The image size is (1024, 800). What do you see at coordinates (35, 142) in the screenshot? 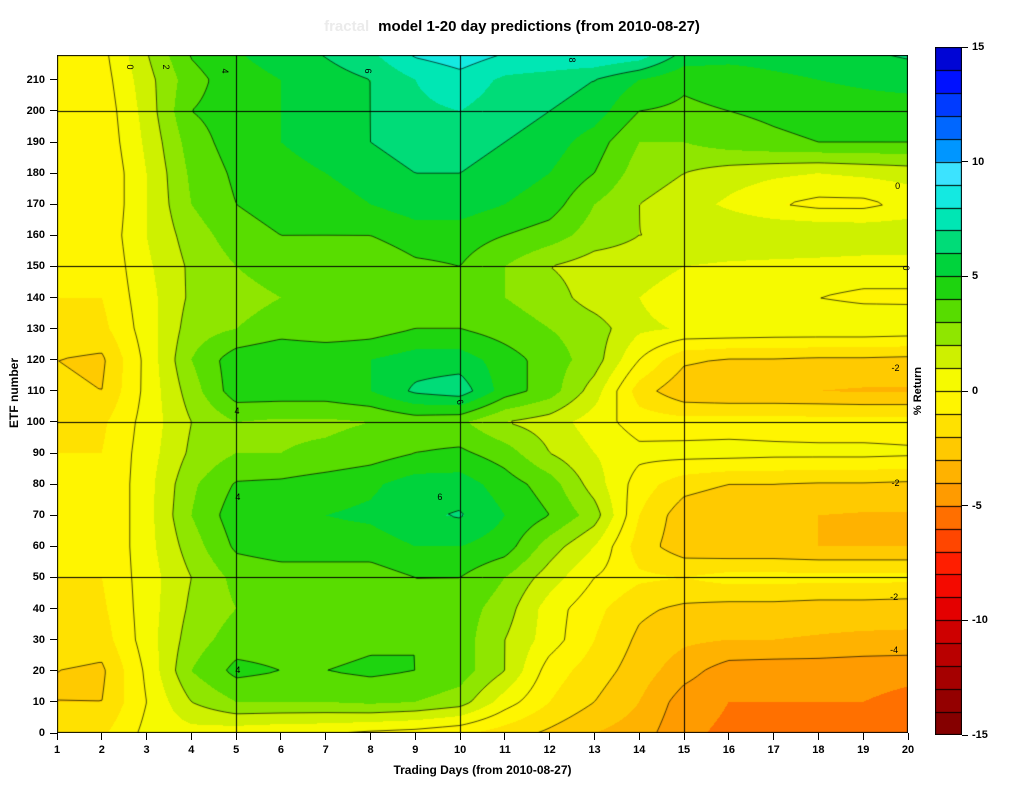
I see `y-axis-tick-label: 190` at bounding box center [35, 142].